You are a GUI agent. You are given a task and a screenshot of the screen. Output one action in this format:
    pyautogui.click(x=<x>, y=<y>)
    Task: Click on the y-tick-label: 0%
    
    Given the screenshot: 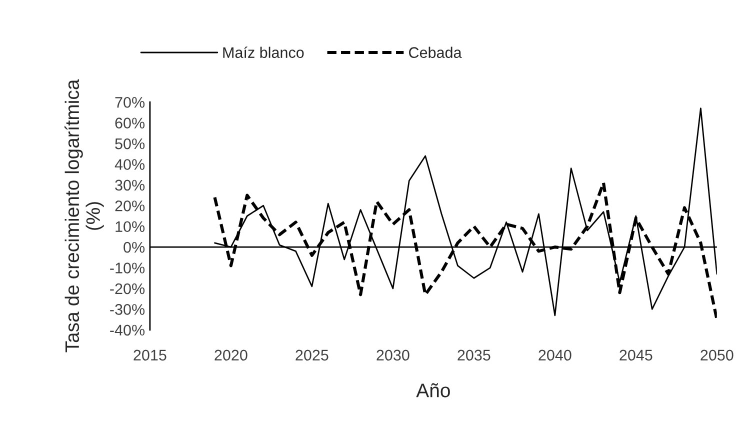 What is the action you would take?
    pyautogui.click(x=134, y=247)
    